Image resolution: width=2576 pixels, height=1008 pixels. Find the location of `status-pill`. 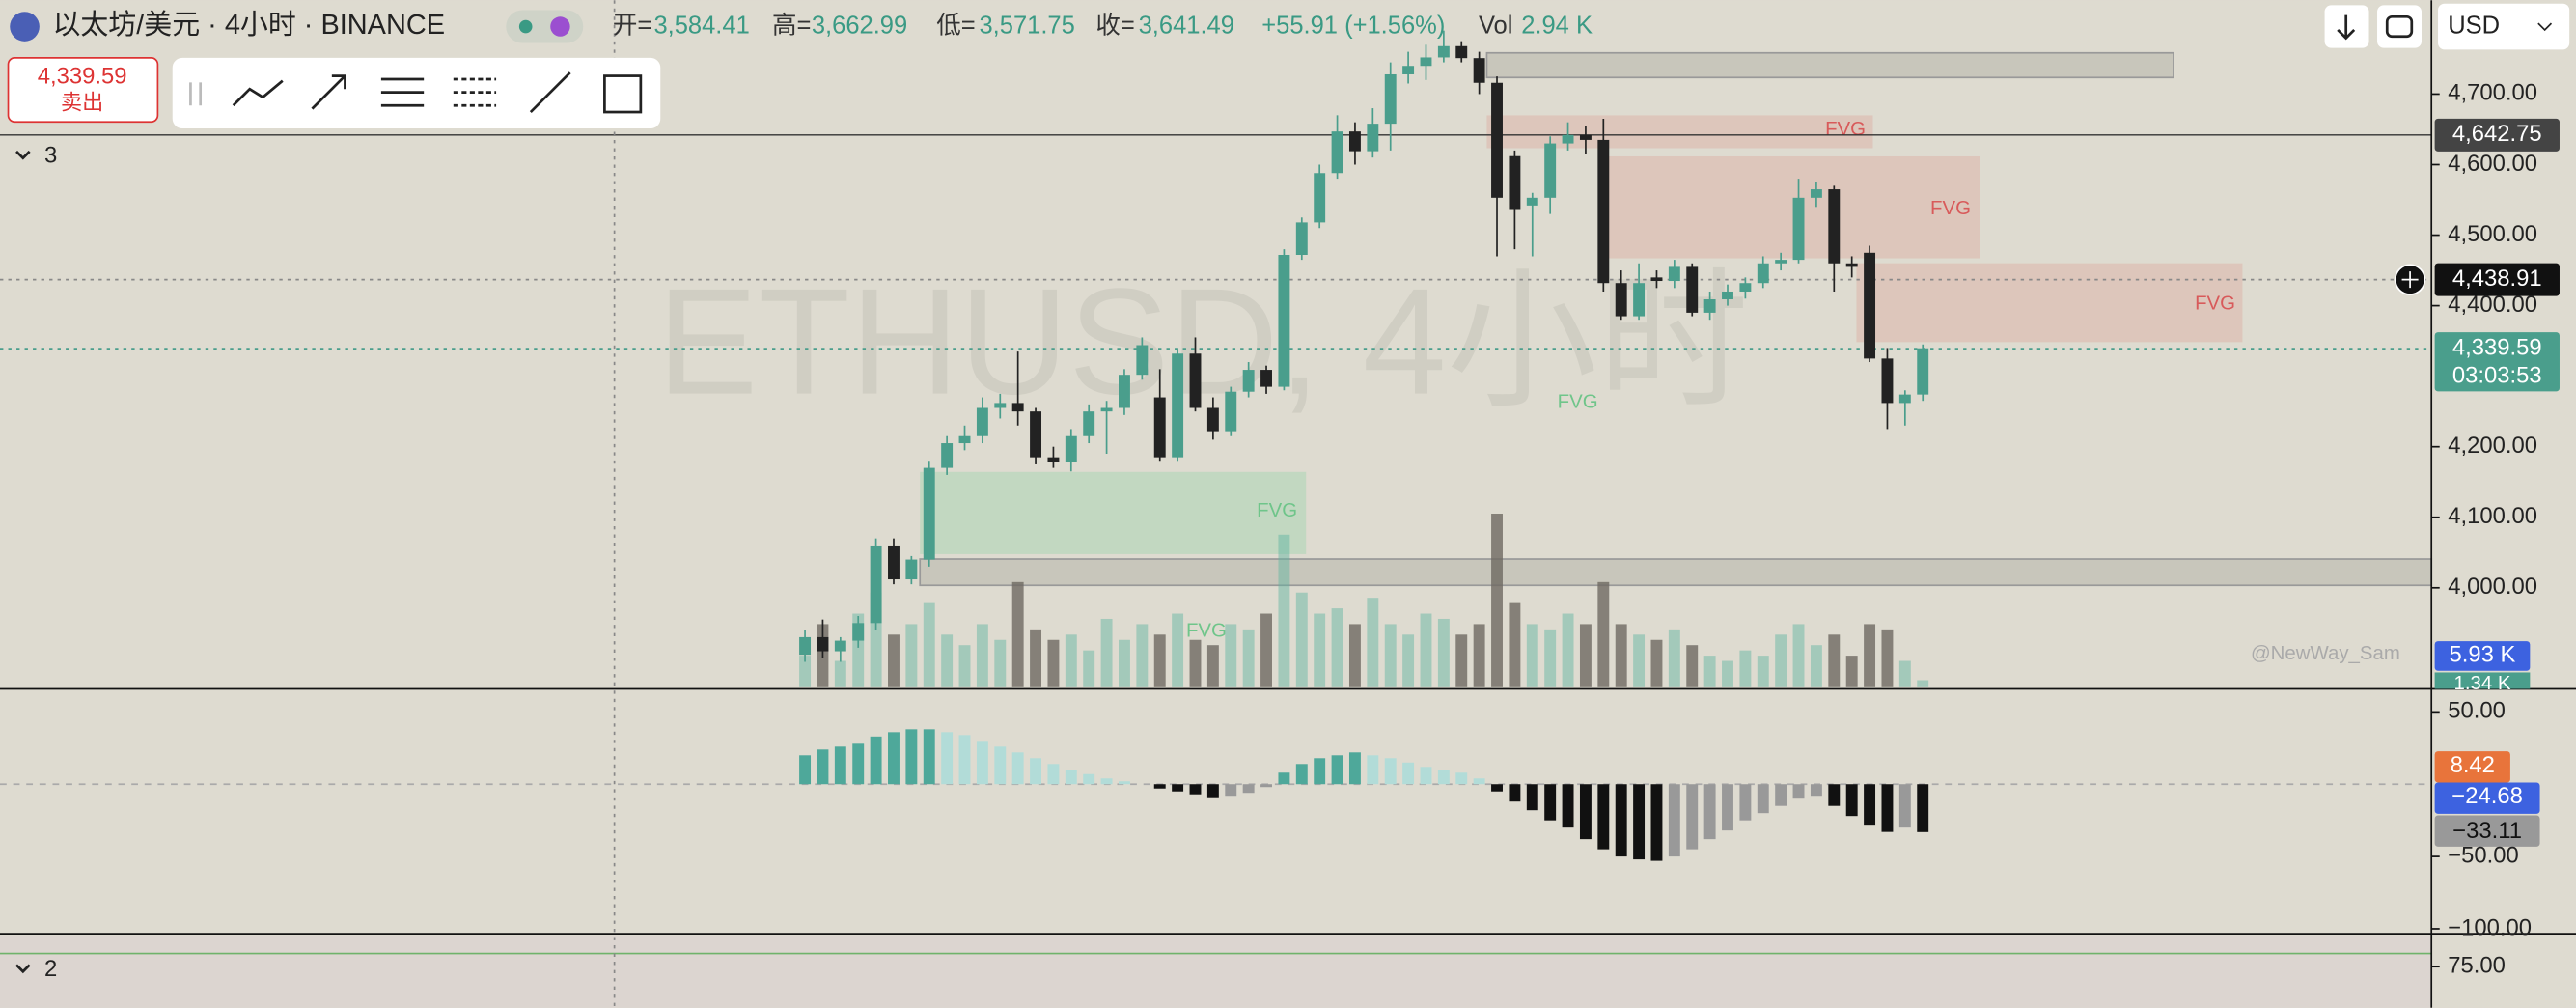

status-pill is located at coordinates (545, 27).